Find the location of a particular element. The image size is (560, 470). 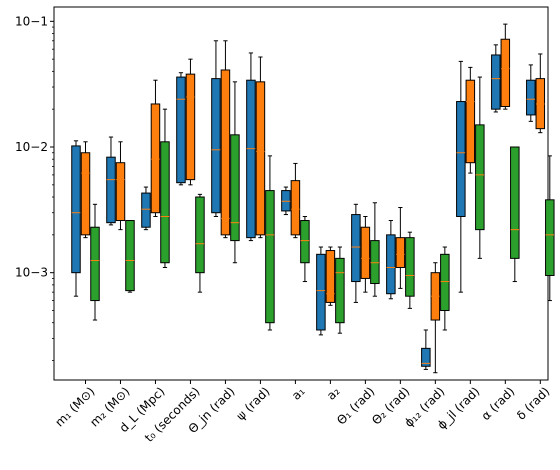

x-tick-label: α (rad) is located at coordinates (498, 403).